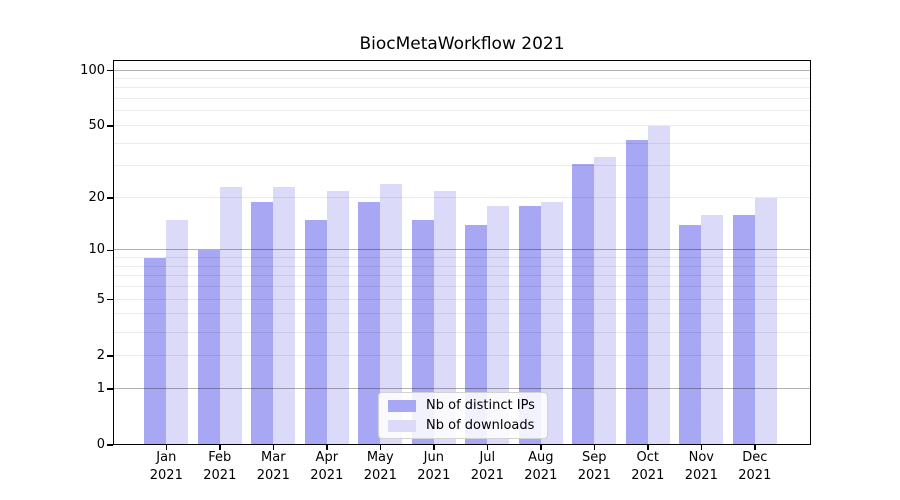 The height and width of the screenshot is (500, 900). What do you see at coordinates (100, 355) in the screenshot?
I see `y-tick-label: 2` at bounding box center [100, 355].